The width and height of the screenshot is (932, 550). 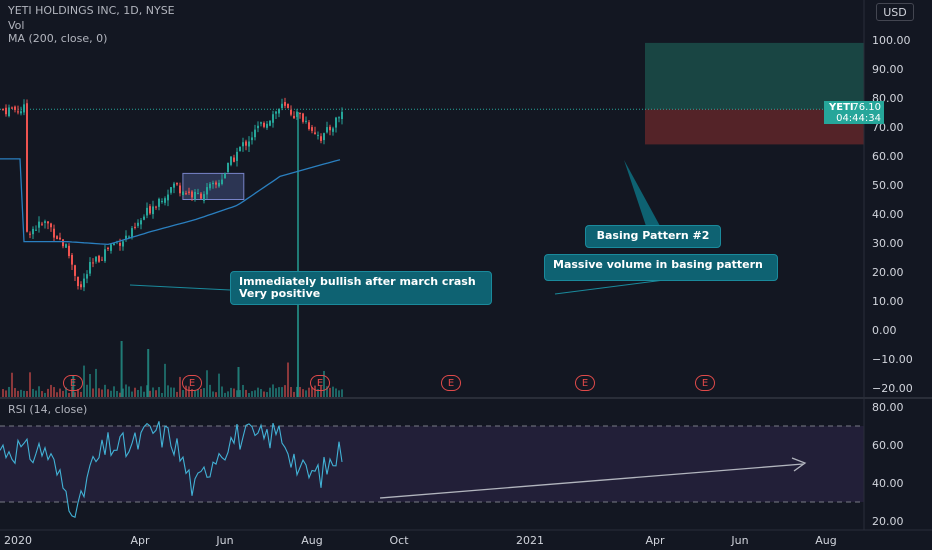 I want to click on price-tag: YETI 76.10 04:44:34, so click(x=854, y=112).